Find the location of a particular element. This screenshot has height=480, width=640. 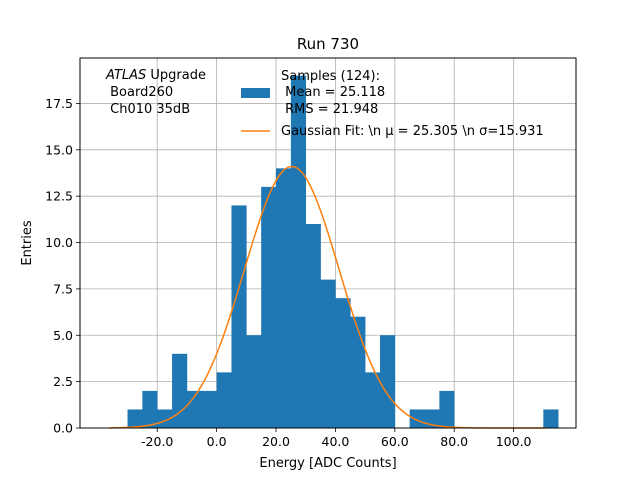

chart-title: Run 730 is located at coordinates (328, 44).